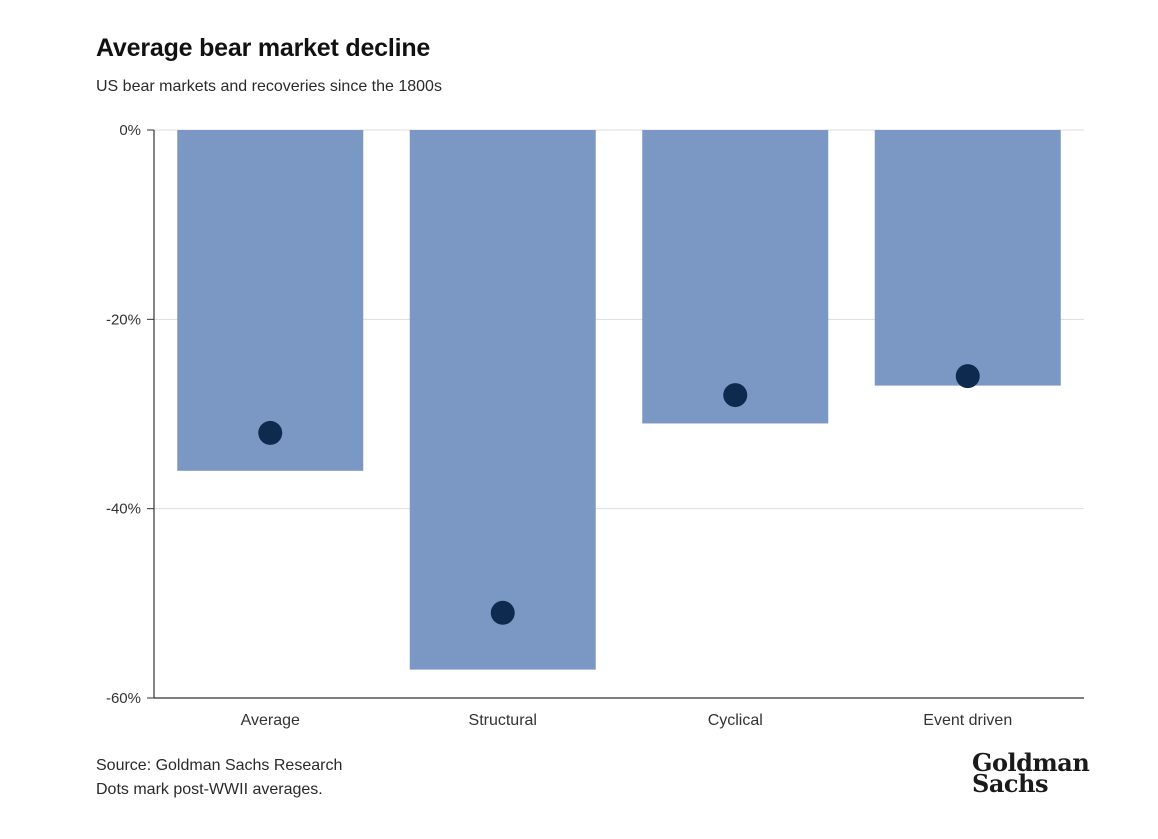 The height and width of the screenshot is (839, 1158). I want to click on post-wwii-dot-structural, so click(502, 612).